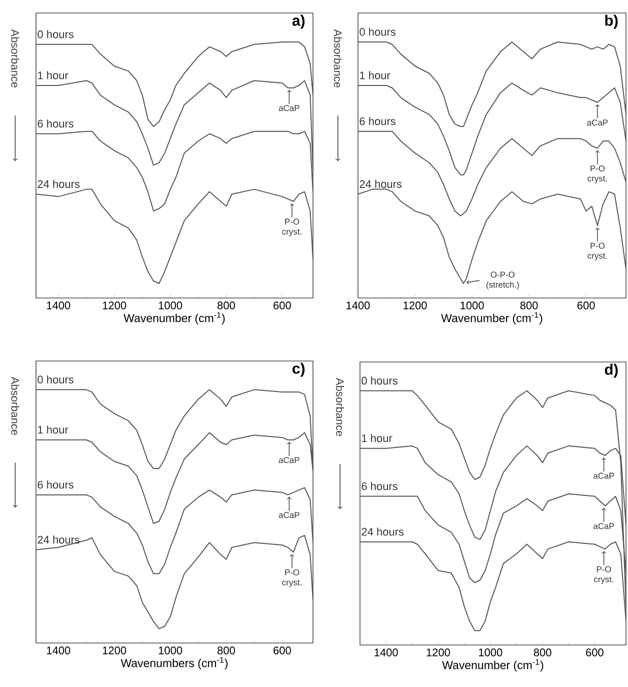  I want to click on chart-title: b), so click(611, 21).